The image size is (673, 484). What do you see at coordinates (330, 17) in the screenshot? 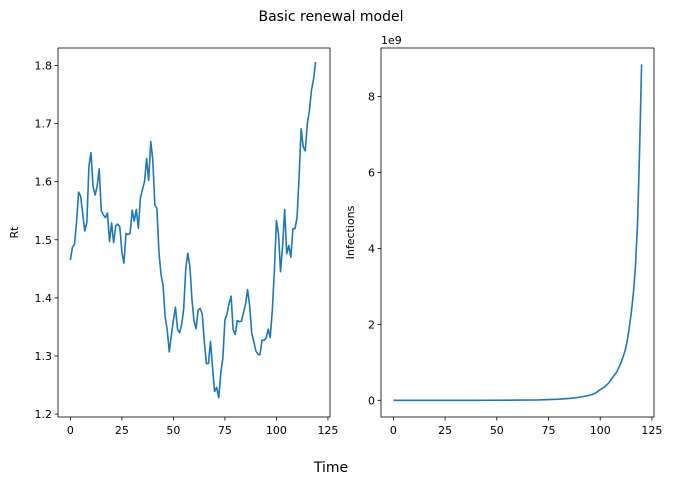
I see `figure-title: Basic renewal model` at bounding box center [330, 17].